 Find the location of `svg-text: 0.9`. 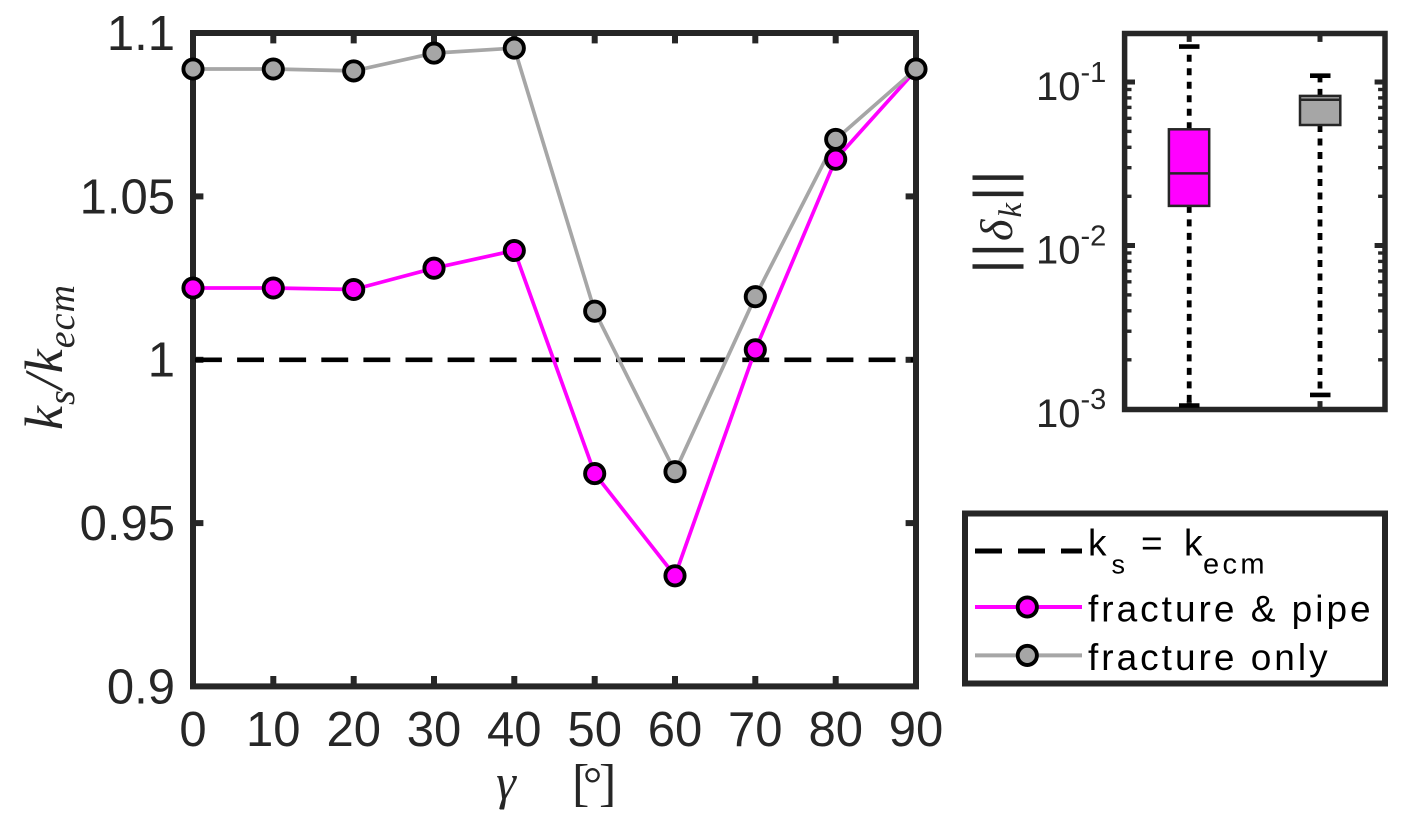

svg-text: 0.9 is located at coordinates (141, 687).